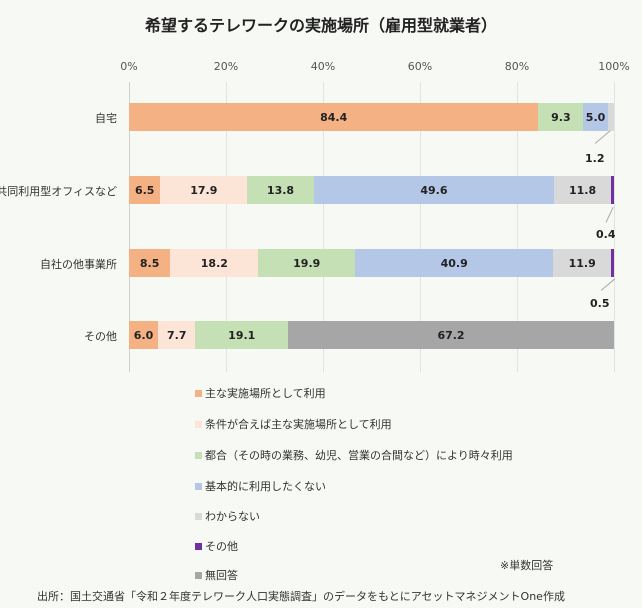  Describe the element at coordinates (582, 190) in the screenshot. I see `bar-segment: 11.8` at that location.